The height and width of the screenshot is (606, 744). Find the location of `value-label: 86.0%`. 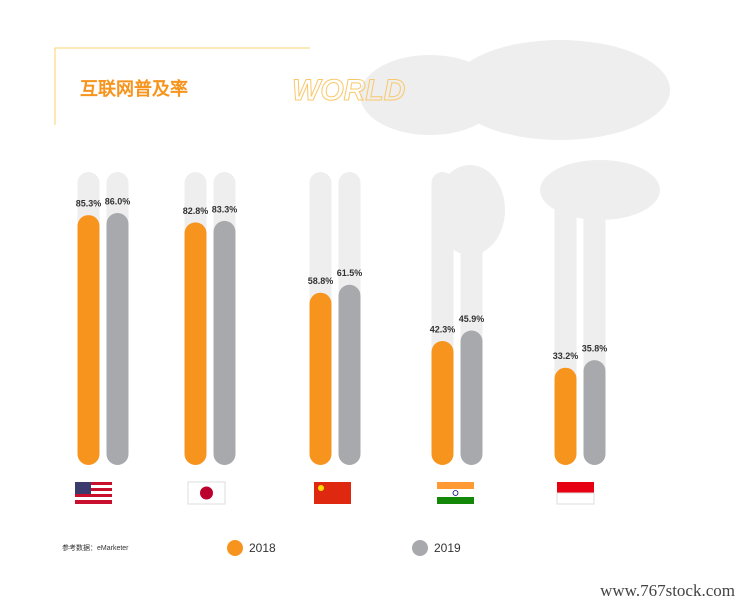

value-label: 86.0% is located at coordinates (118, 201).